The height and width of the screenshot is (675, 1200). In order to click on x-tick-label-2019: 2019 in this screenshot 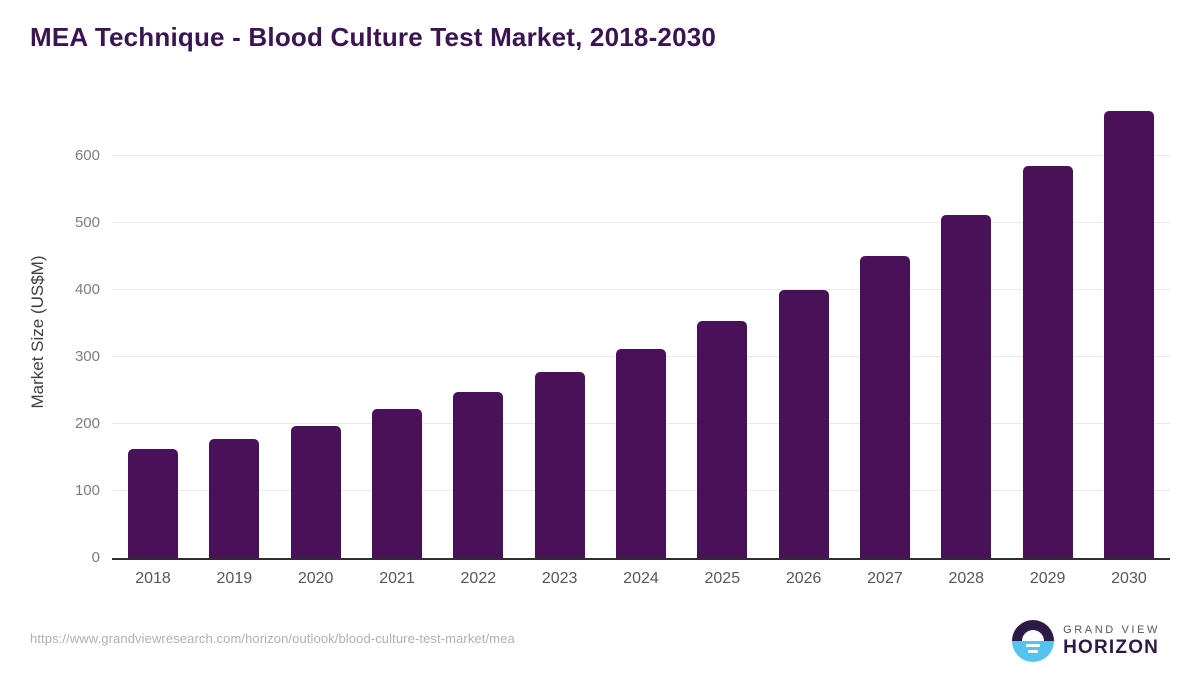, I will do `click(234, 578)`.